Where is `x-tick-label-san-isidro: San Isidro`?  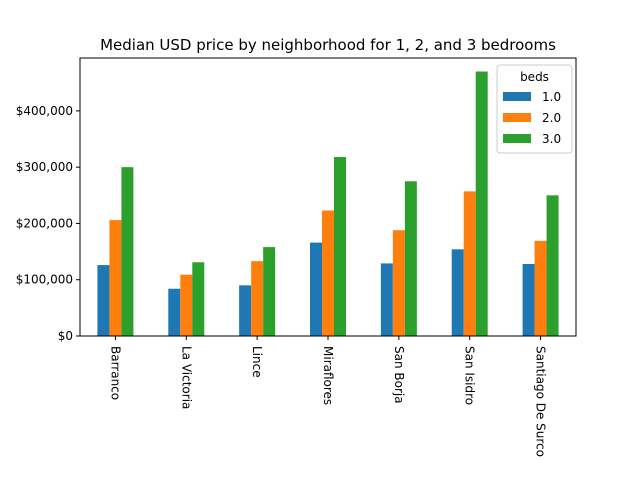
x-tick-label-san-isidro: San Isidro is located at coordinates (470, 375).